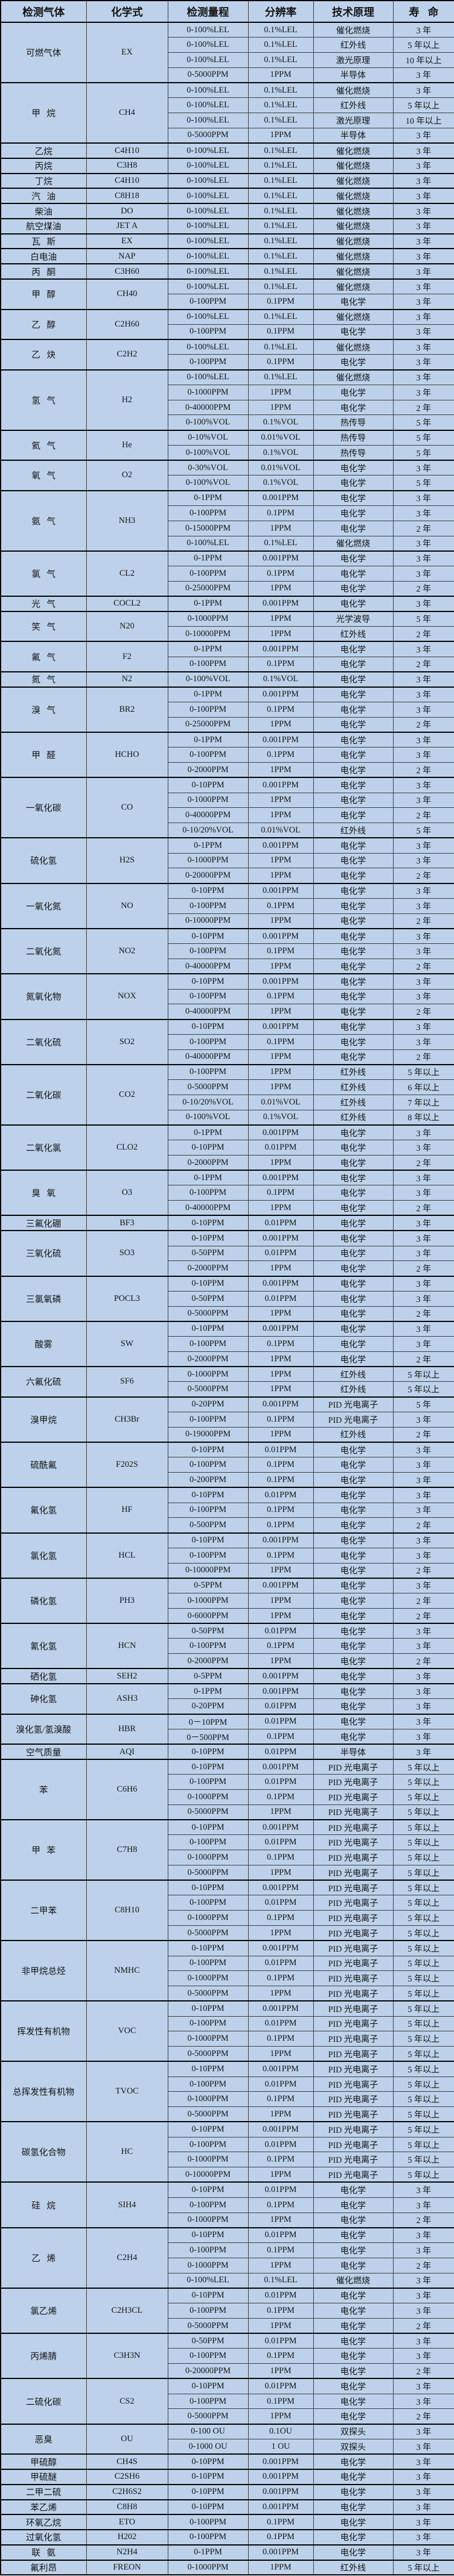 This screenshot has width=454, height=2576. I want to click on table-row: 0-5000PPM 1PPM 电化学 2 年, so click(227, 2325).